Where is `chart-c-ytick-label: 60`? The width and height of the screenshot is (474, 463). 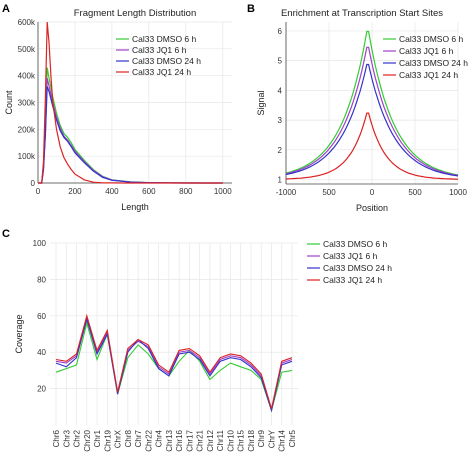 chart-c-ytick-label: 60 is located at coordinates (41, 316).